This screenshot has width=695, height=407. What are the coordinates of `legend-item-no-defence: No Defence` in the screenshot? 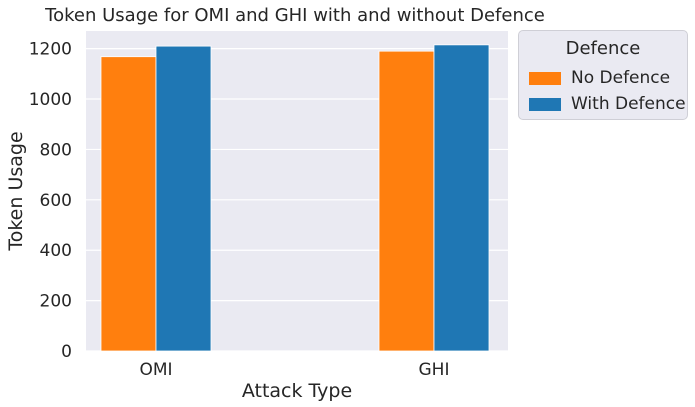 It's located at (599, 78).